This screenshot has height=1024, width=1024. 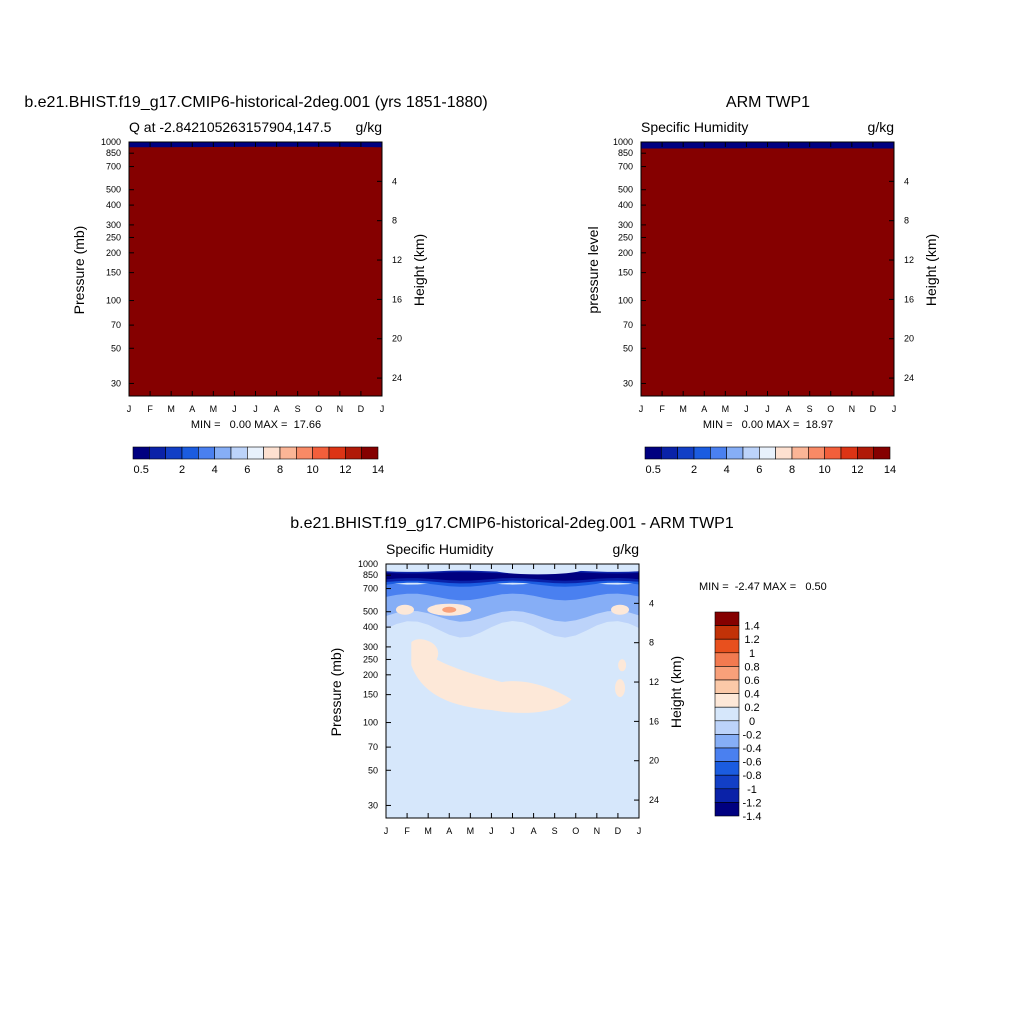 What do you see at coordinates (789, 409) in the screenshot?
I see `x-tick-label: A` at bounding box center [789, 409].